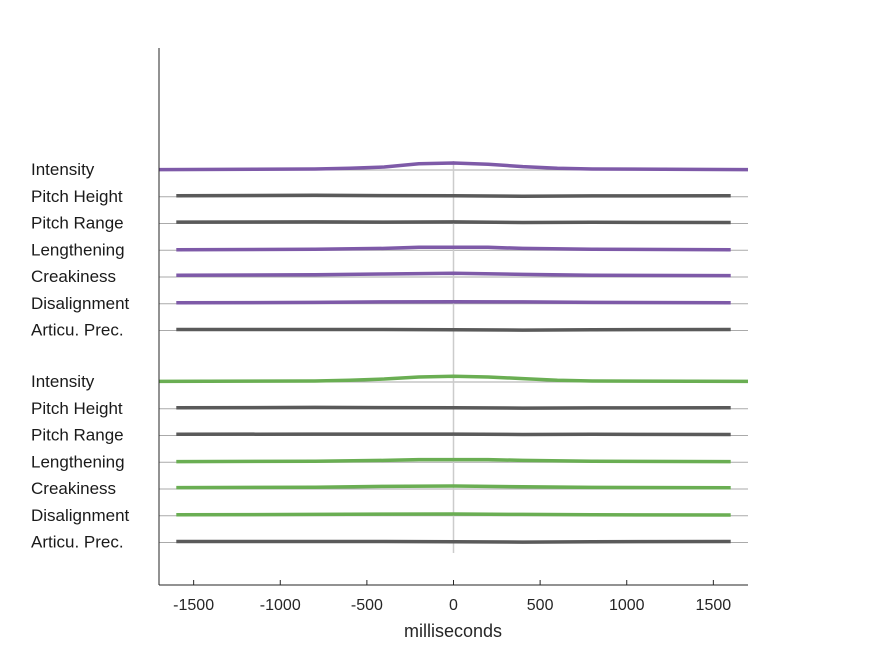  I want to click on series-line-group0-row6, so click(453, 329).